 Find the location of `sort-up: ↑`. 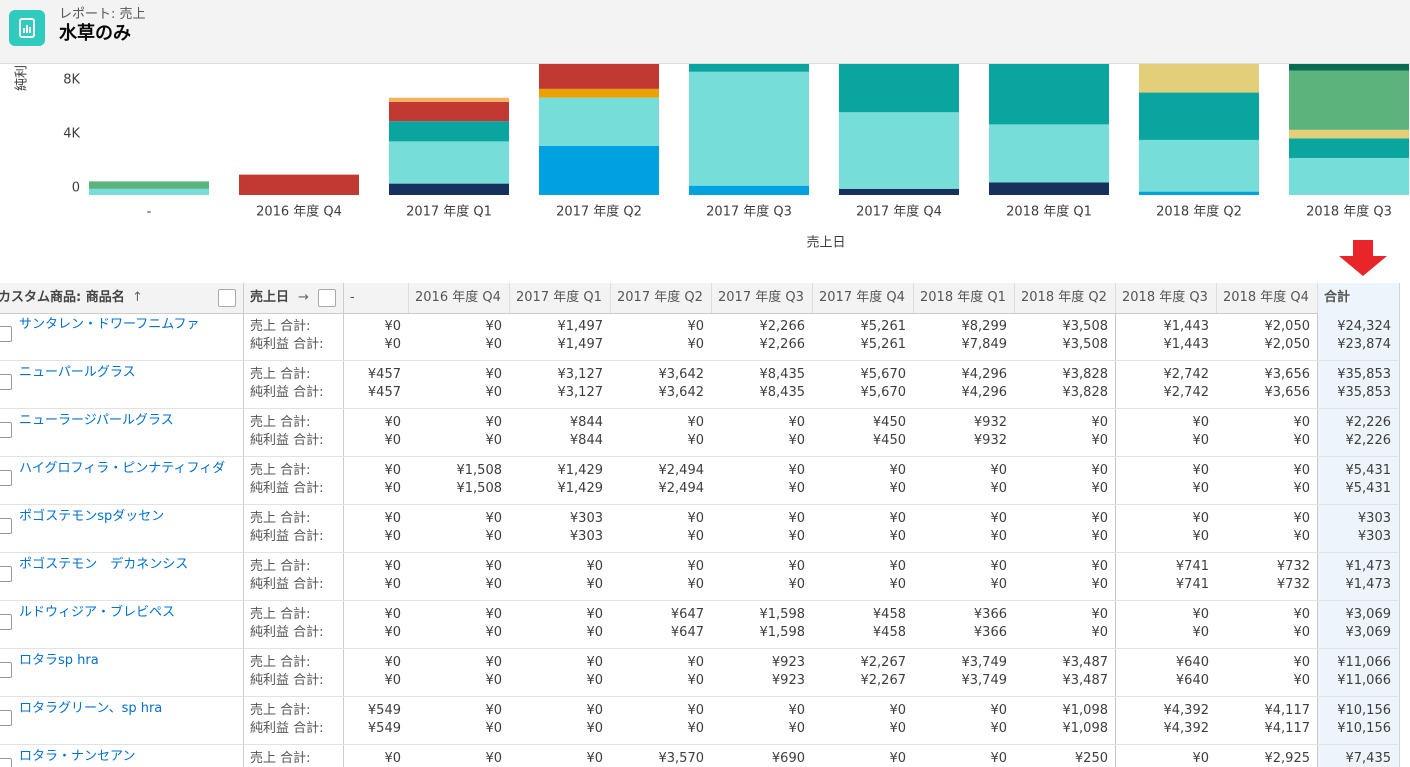

sort-up: ↑ is located at coordinates (137, 297).